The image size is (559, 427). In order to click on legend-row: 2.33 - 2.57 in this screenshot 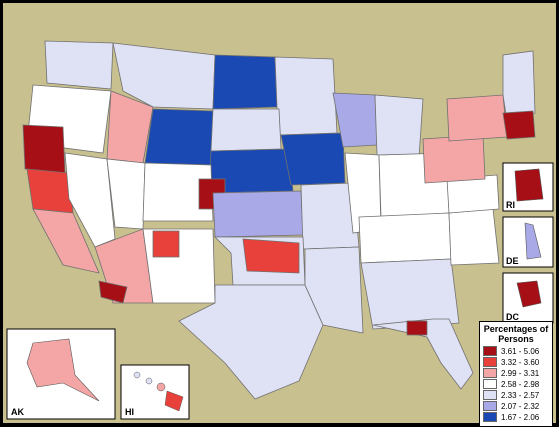, I will do `click(516, 395)`.